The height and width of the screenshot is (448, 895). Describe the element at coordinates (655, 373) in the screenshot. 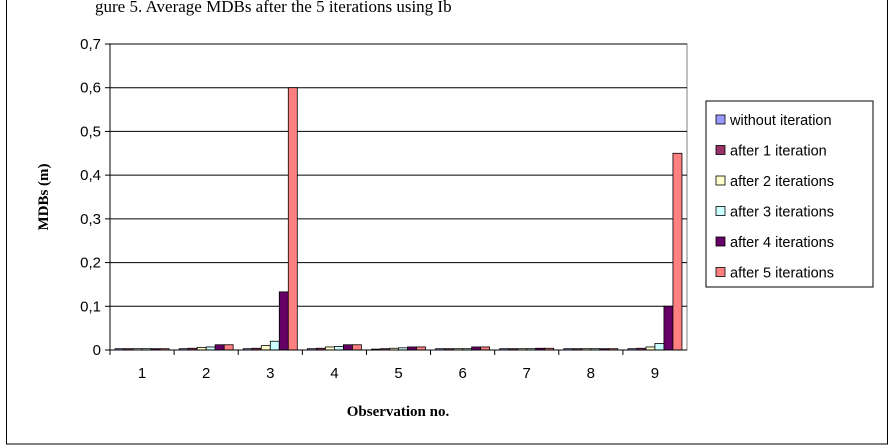

I see `x-tick-label: 9` at that location.